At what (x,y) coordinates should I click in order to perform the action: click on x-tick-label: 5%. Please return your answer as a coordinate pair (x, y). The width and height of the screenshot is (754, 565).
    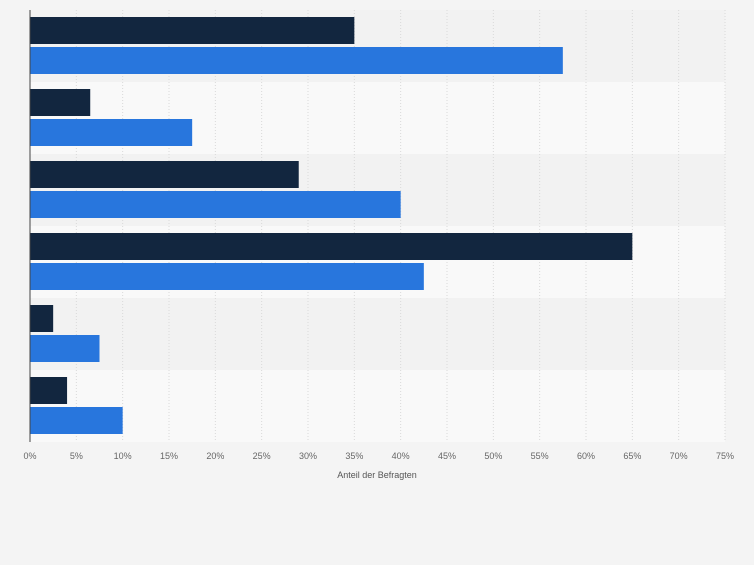
    Looking at the image, I should click on (76, 456).